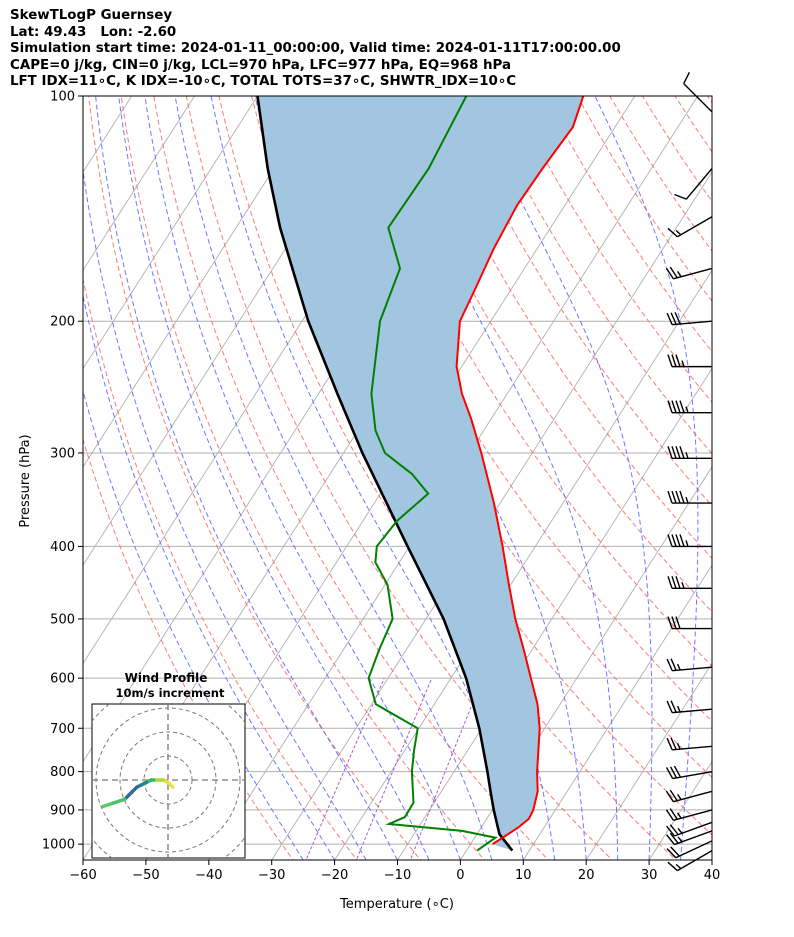  I want to click on location-line: Lat: 49.43 Lon: -2.60, so click(93, 32).